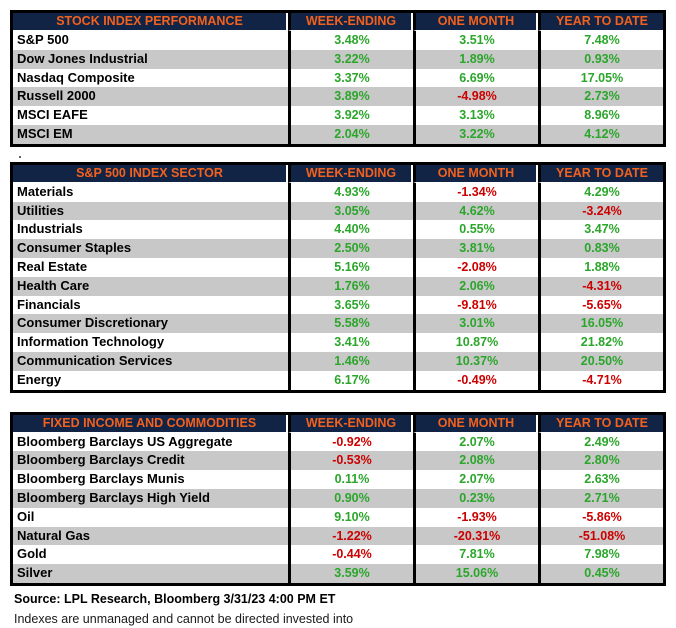  What do you see at coordinates (150, 423) in the screenshot?
I see `table-title: FIXED INCOME AND COMMODITIES` at bounding box center [150, 423].